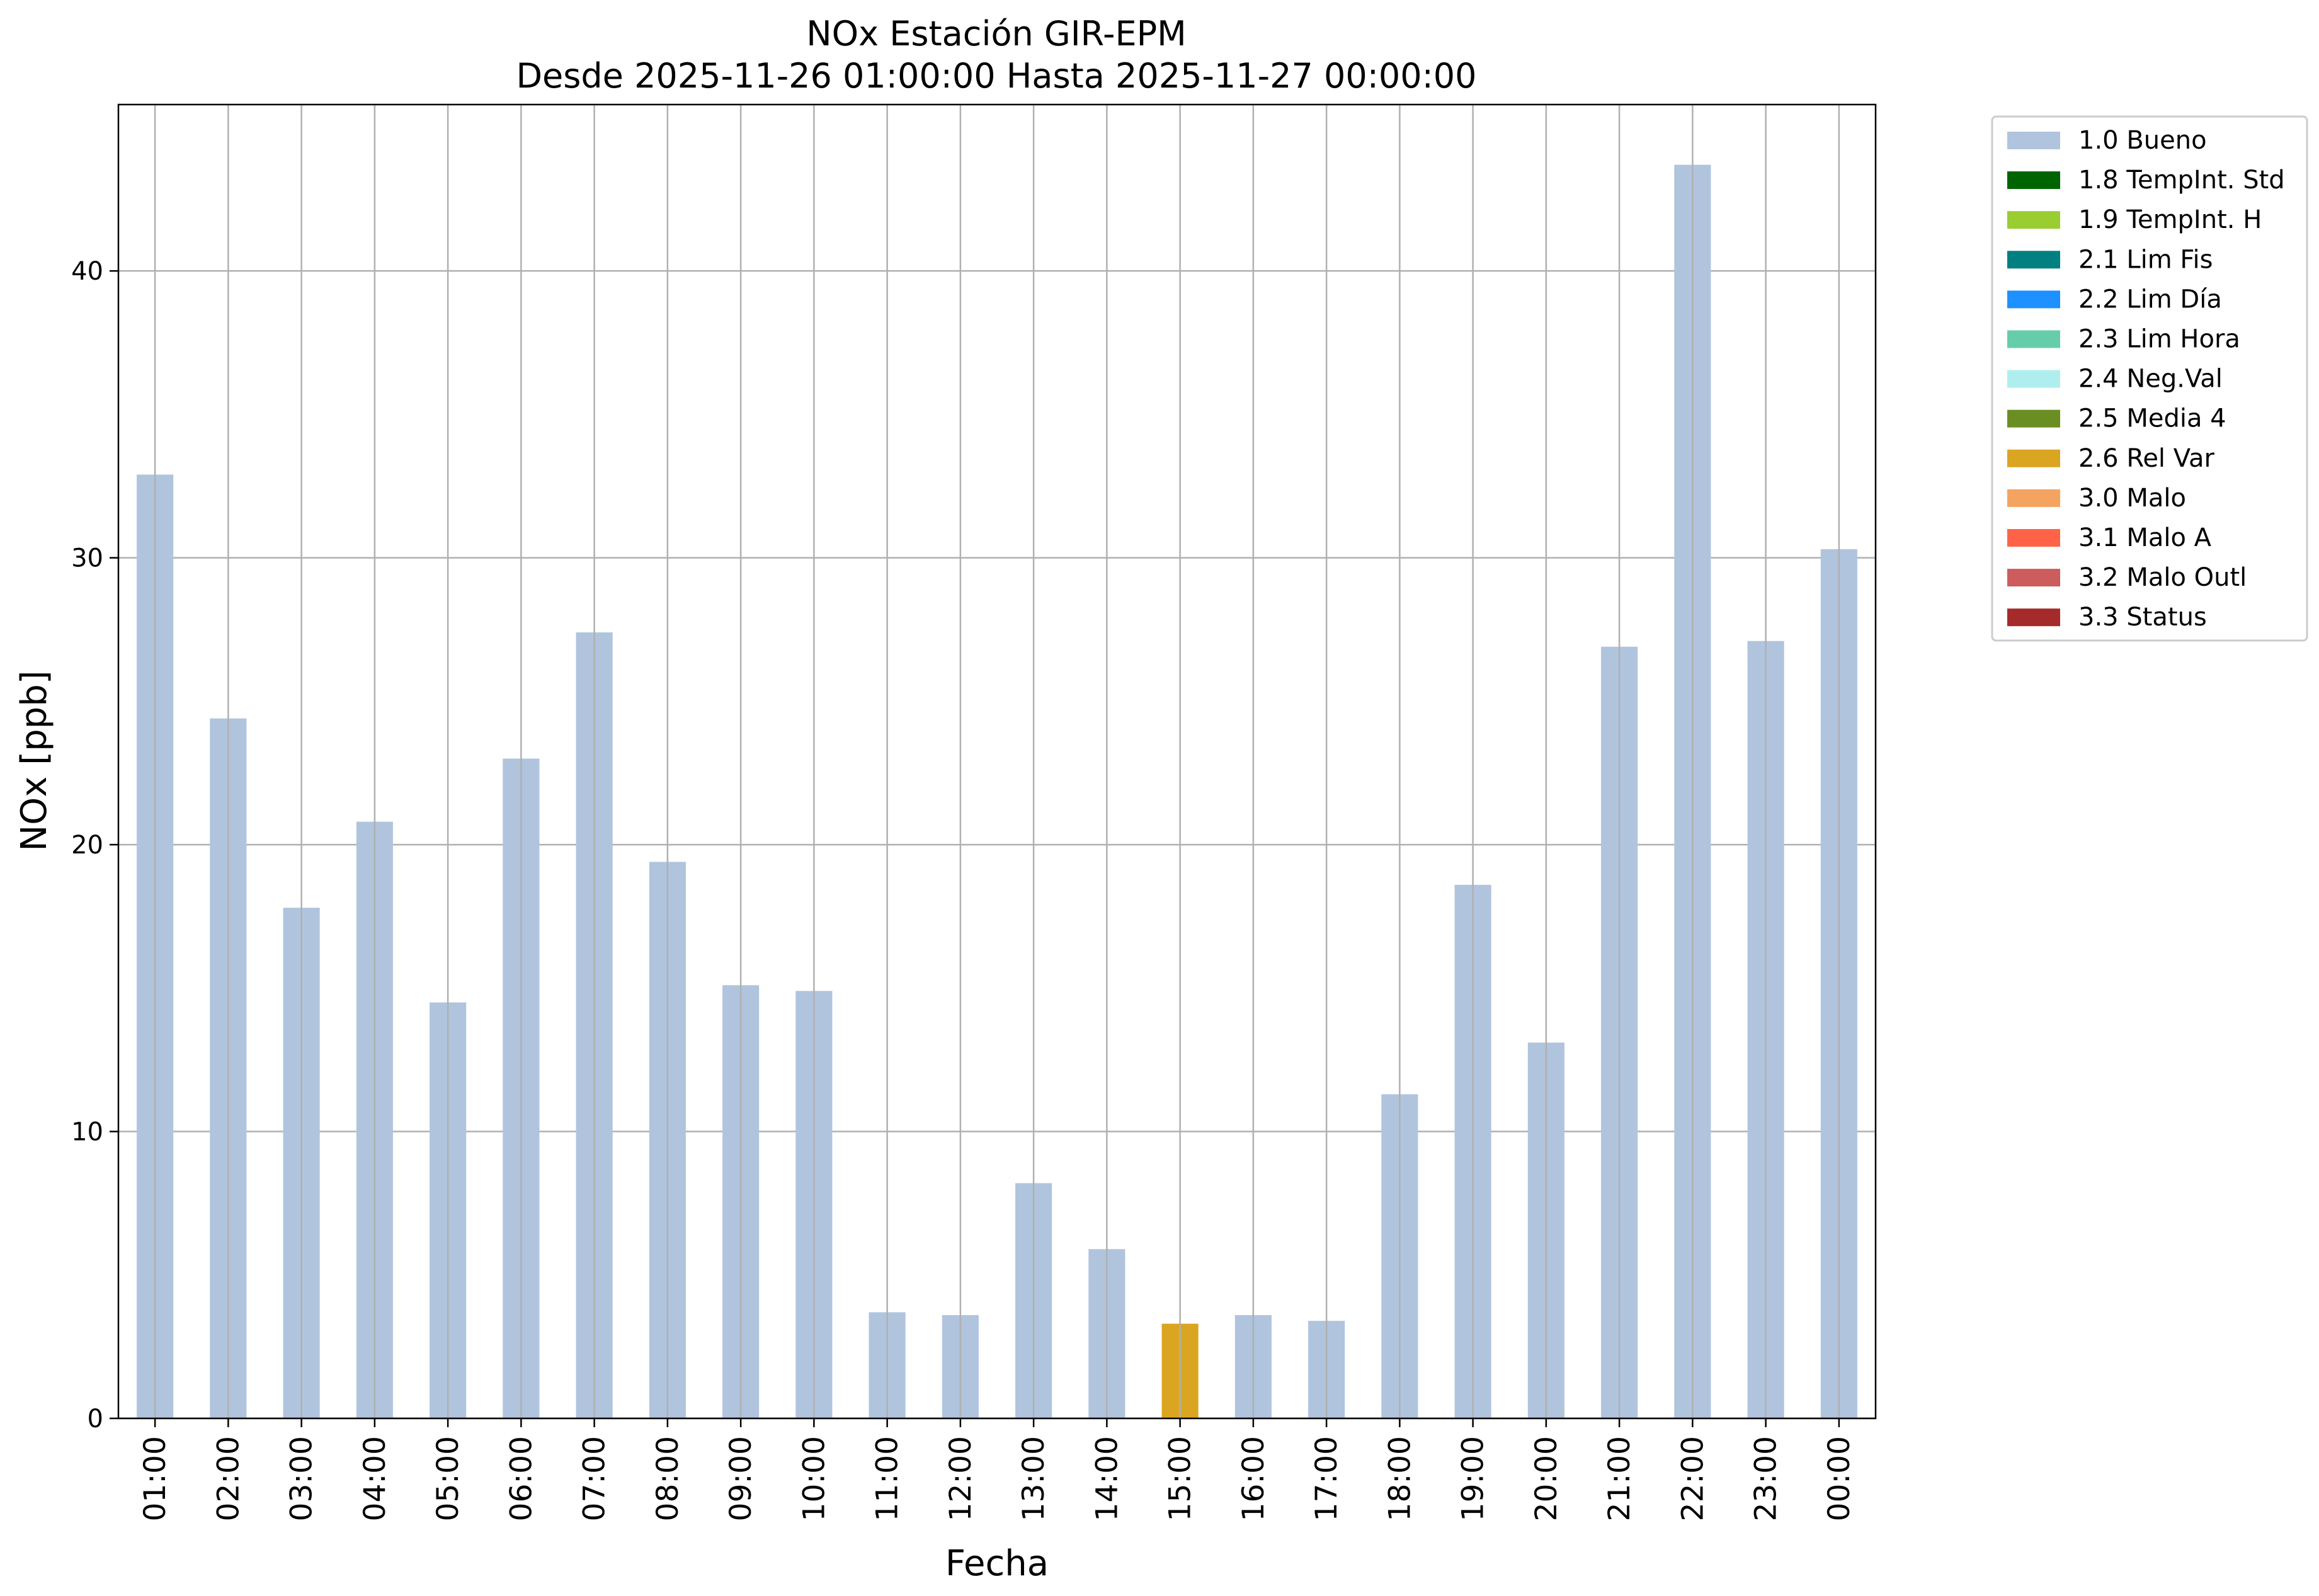 The width and height of the screenshot is (2319, 1596). Describe the element at coordinates (1253, 1478) in the screenshot. I see `x-tick-label: 16:00` at that location.